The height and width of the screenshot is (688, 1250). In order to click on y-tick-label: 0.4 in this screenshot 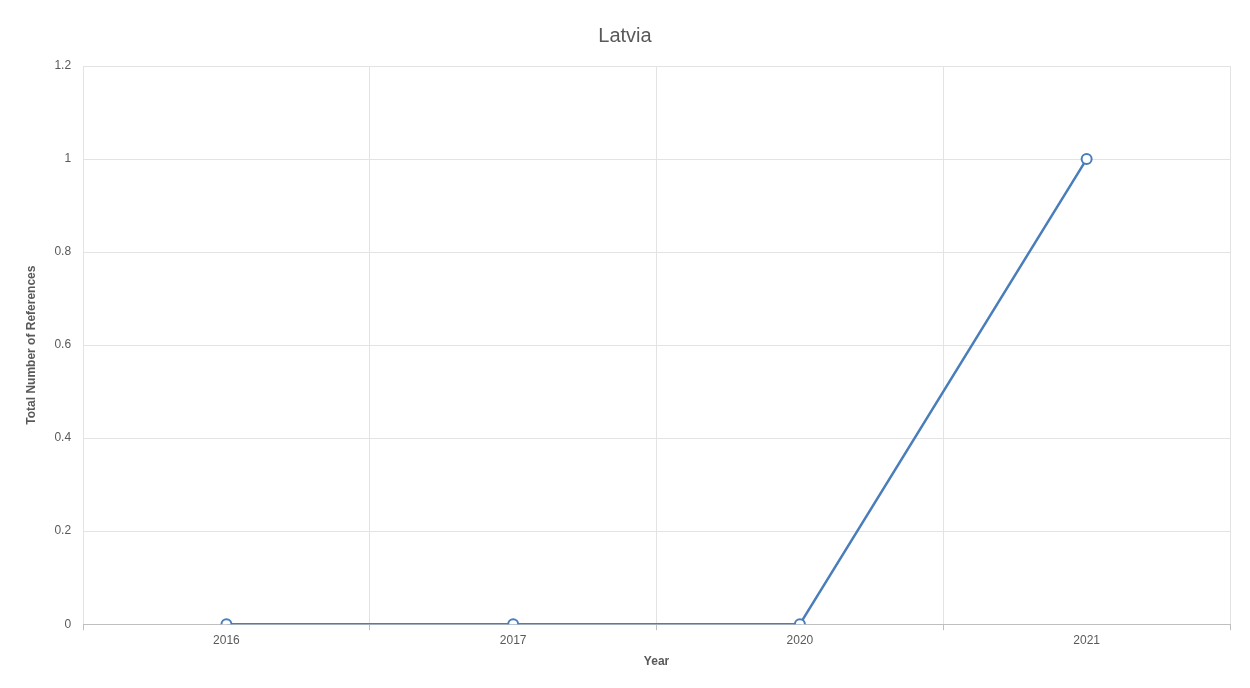, I will do `click(63, 437)`.